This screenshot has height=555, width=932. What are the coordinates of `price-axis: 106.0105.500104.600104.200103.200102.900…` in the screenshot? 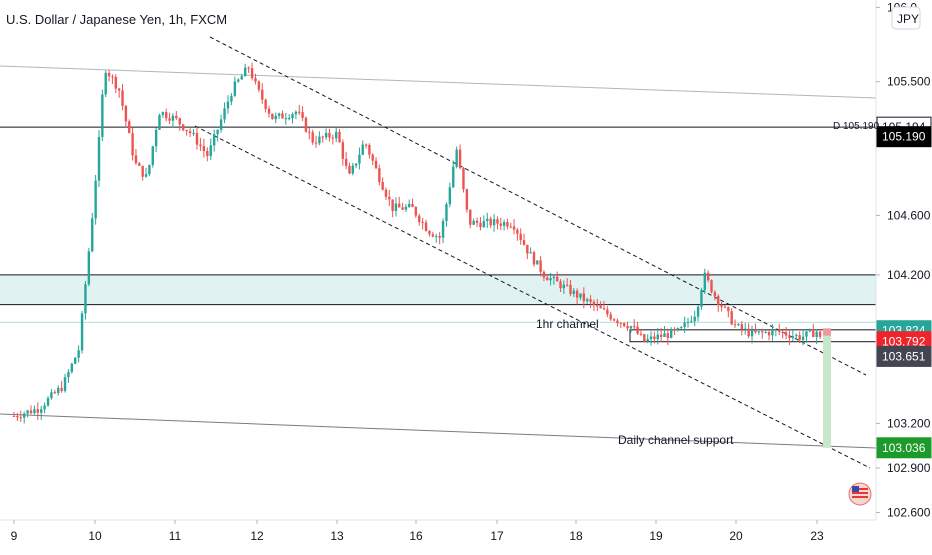 It's located at (903, 260).